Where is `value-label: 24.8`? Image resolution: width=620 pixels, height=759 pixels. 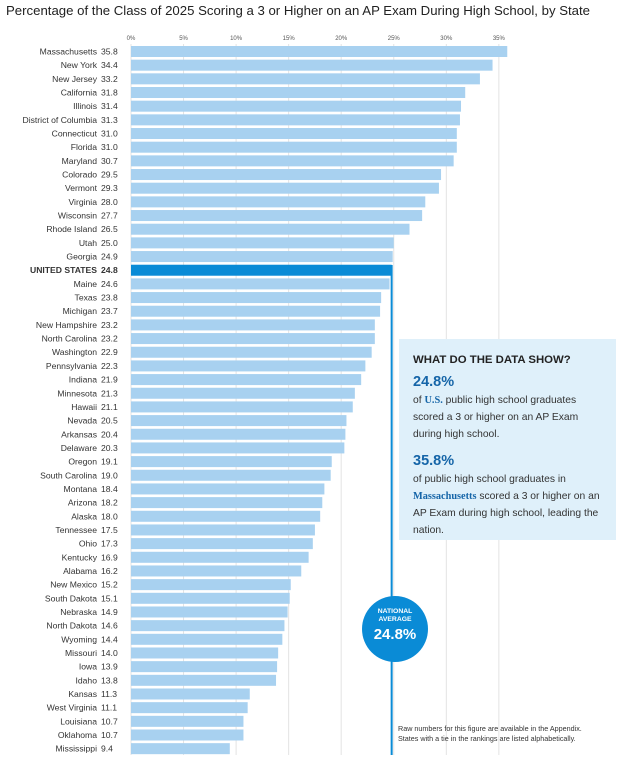
value-label: 24.8 is located at coordinates (109, 270).